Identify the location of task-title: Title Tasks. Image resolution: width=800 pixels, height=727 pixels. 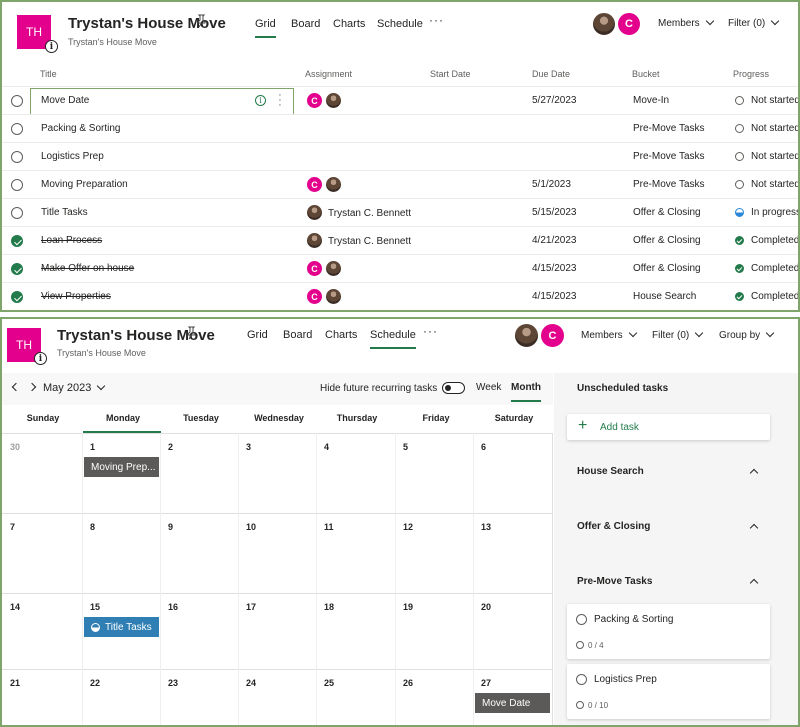
(64, 212).